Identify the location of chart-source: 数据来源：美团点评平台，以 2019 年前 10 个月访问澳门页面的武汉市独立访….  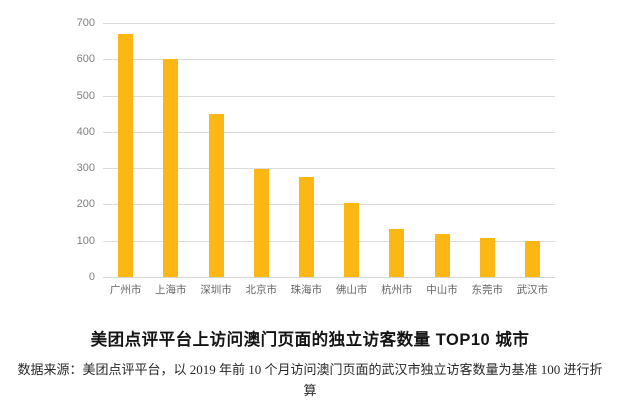
(310, 380).